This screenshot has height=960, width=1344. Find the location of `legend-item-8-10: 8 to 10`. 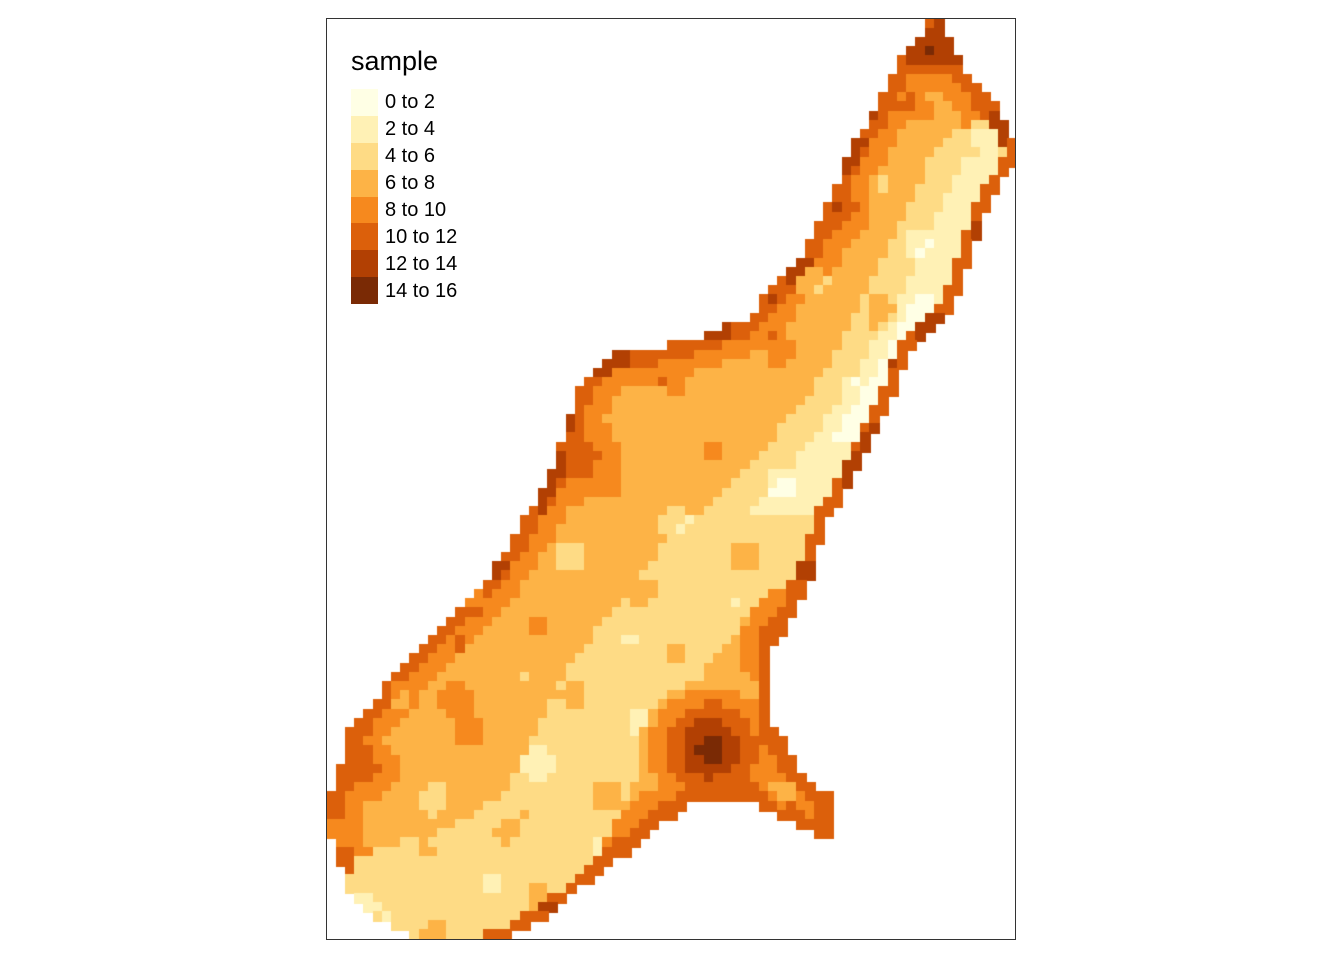

legend-item-8-10: 8 to 10 is located at coordinates (404, 210).